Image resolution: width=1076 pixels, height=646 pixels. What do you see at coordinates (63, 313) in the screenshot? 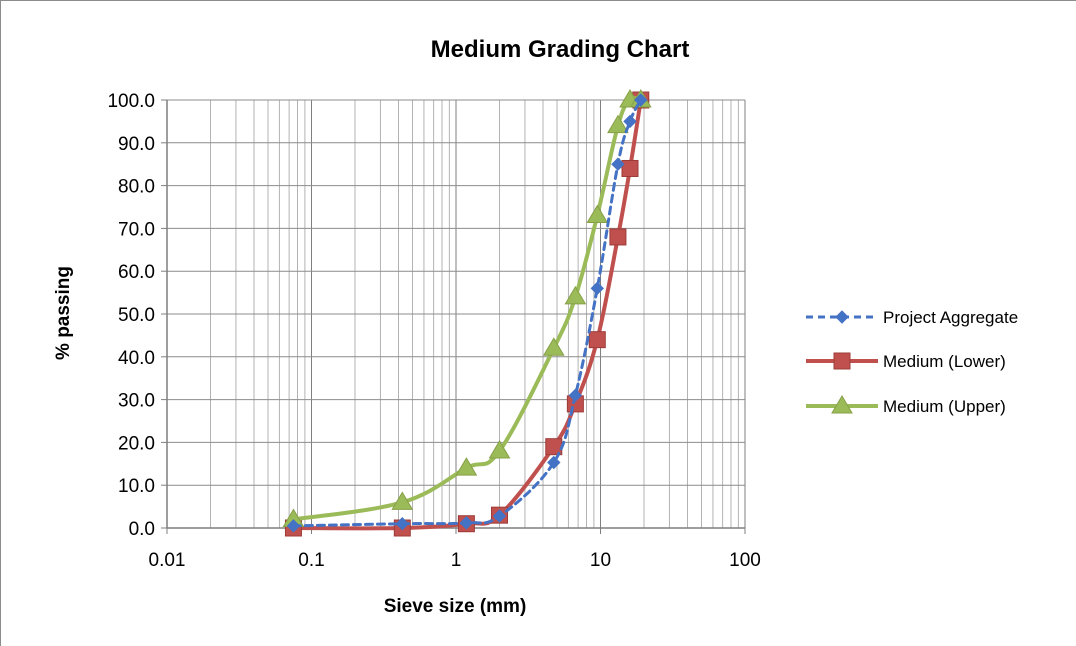
I see `y-axis-title: % passing` at bounding box center [63, 313].